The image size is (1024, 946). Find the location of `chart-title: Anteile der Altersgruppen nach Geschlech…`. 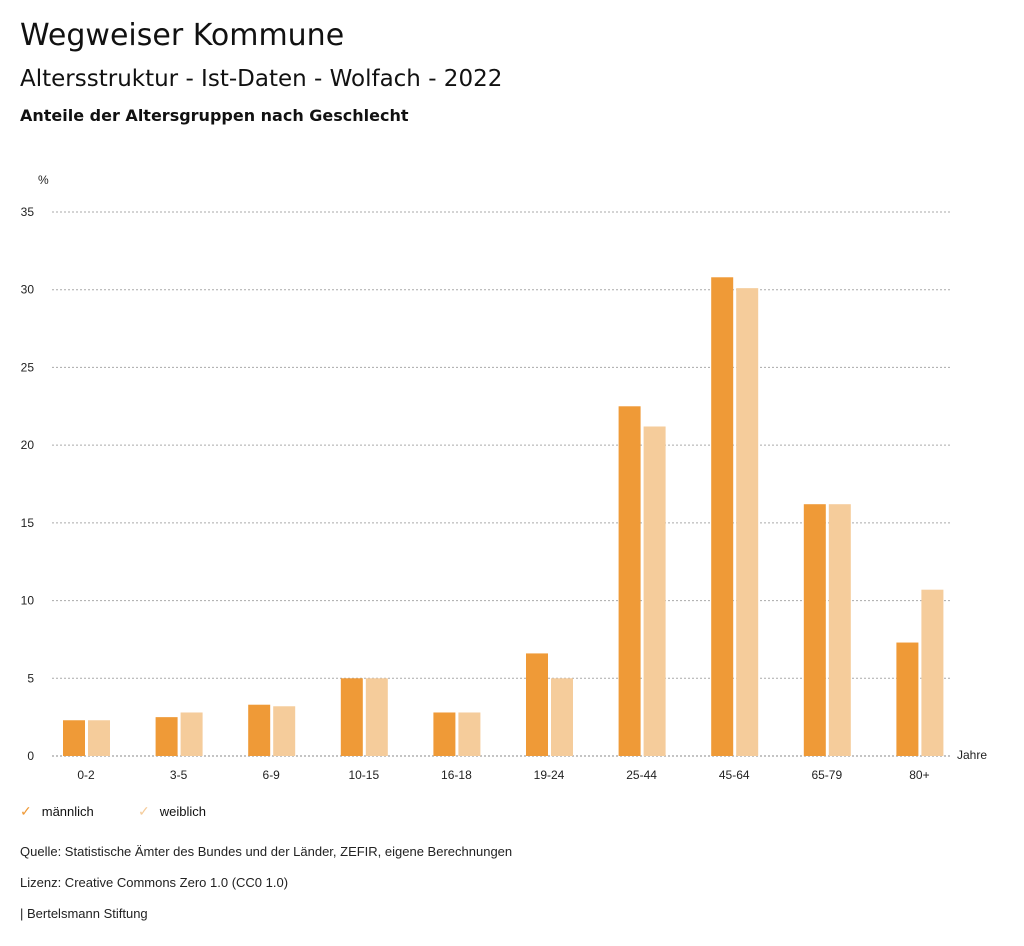

chart-title: Anteile der Altersgruppen nach Geschlech… is located at coordinates (214, 115).